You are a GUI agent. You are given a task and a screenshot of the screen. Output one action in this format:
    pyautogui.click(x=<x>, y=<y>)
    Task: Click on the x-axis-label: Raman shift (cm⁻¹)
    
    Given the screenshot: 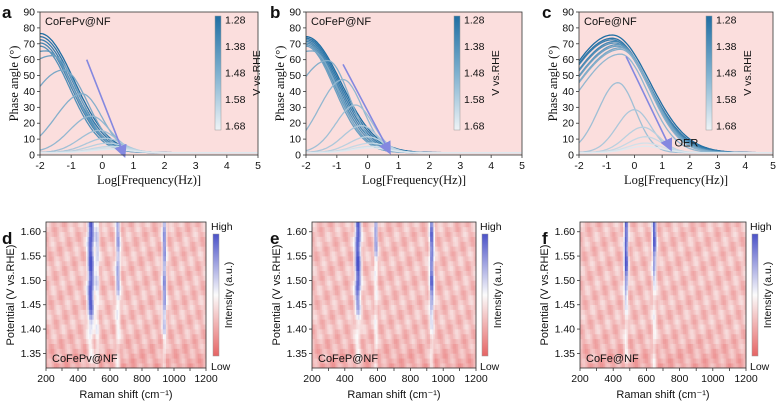 What is the action you would take?
    pyautogui.click(x=125, y=395)
    